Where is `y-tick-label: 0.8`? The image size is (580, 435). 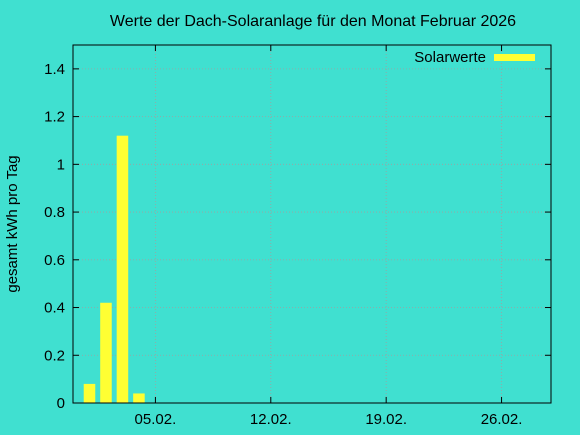 y-tick-label: 0.8 is located at coordinates (54, 212).